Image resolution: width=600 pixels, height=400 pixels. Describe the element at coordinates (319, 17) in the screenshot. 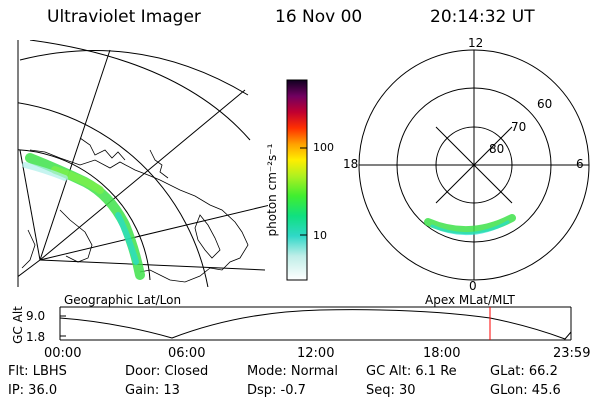

I see `date-label: 16 Nov 00` at that location.